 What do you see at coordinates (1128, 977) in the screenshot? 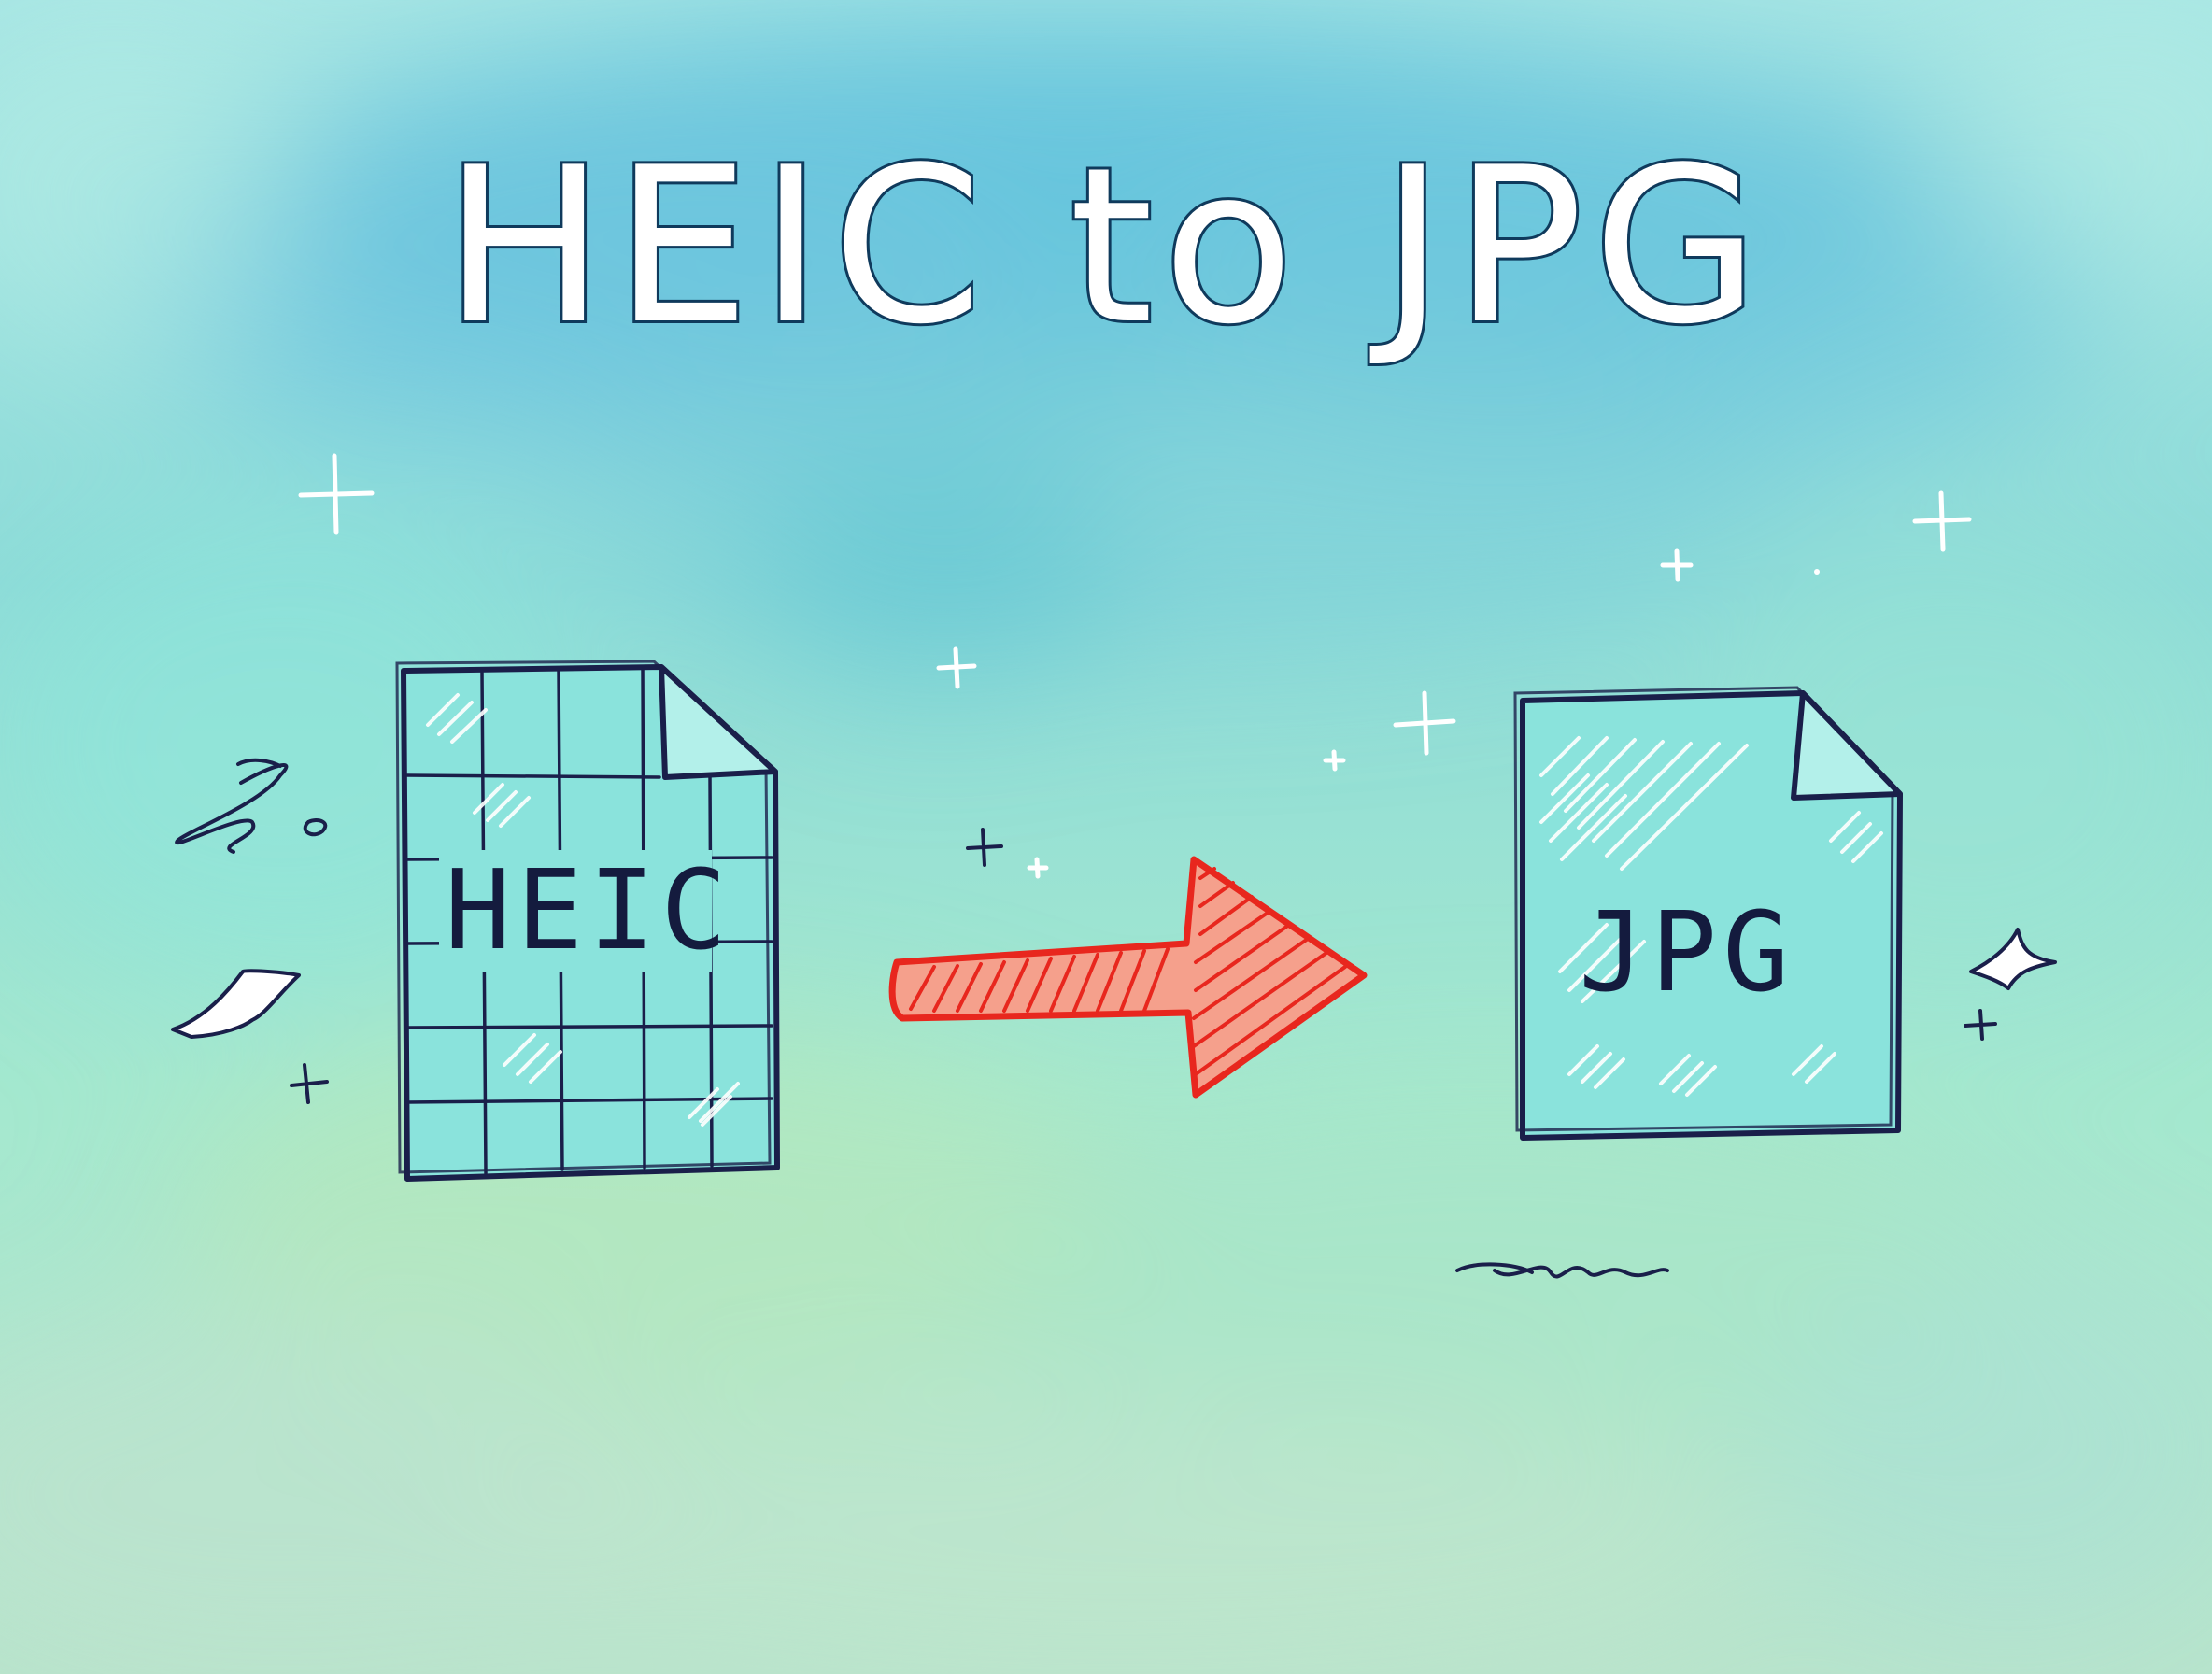
I see `right-arrow-icon` at bounding box center [1128, 977].